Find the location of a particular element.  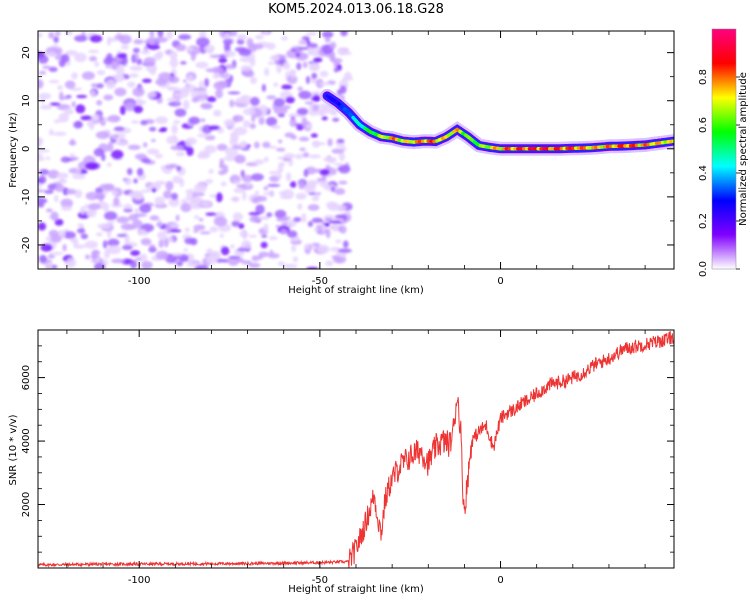

page-title: KOM5.2024.013.06.18.G28 is located at coordinates (356, 9).